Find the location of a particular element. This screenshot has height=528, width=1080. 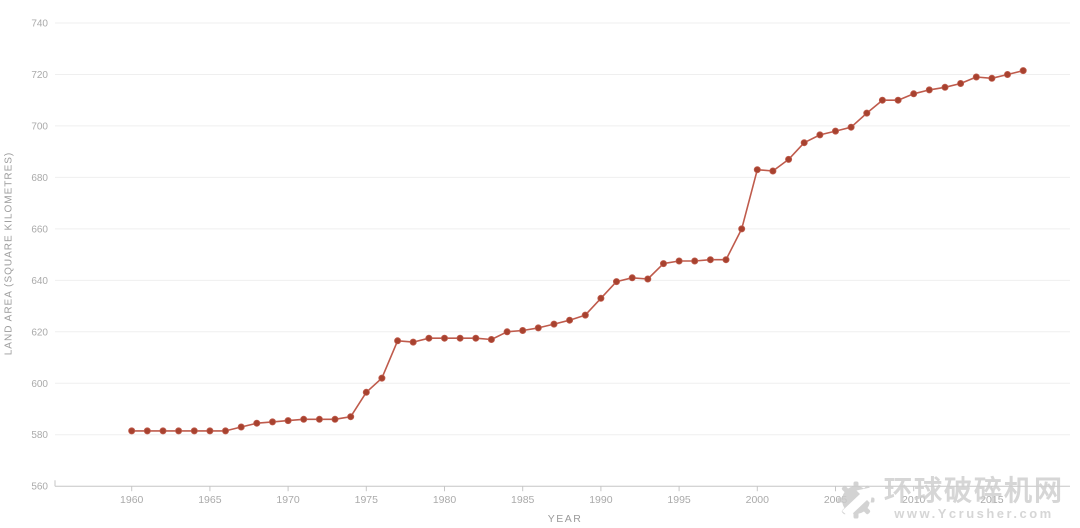

y-tick-label: 700 is located at coordinates (39, 126).